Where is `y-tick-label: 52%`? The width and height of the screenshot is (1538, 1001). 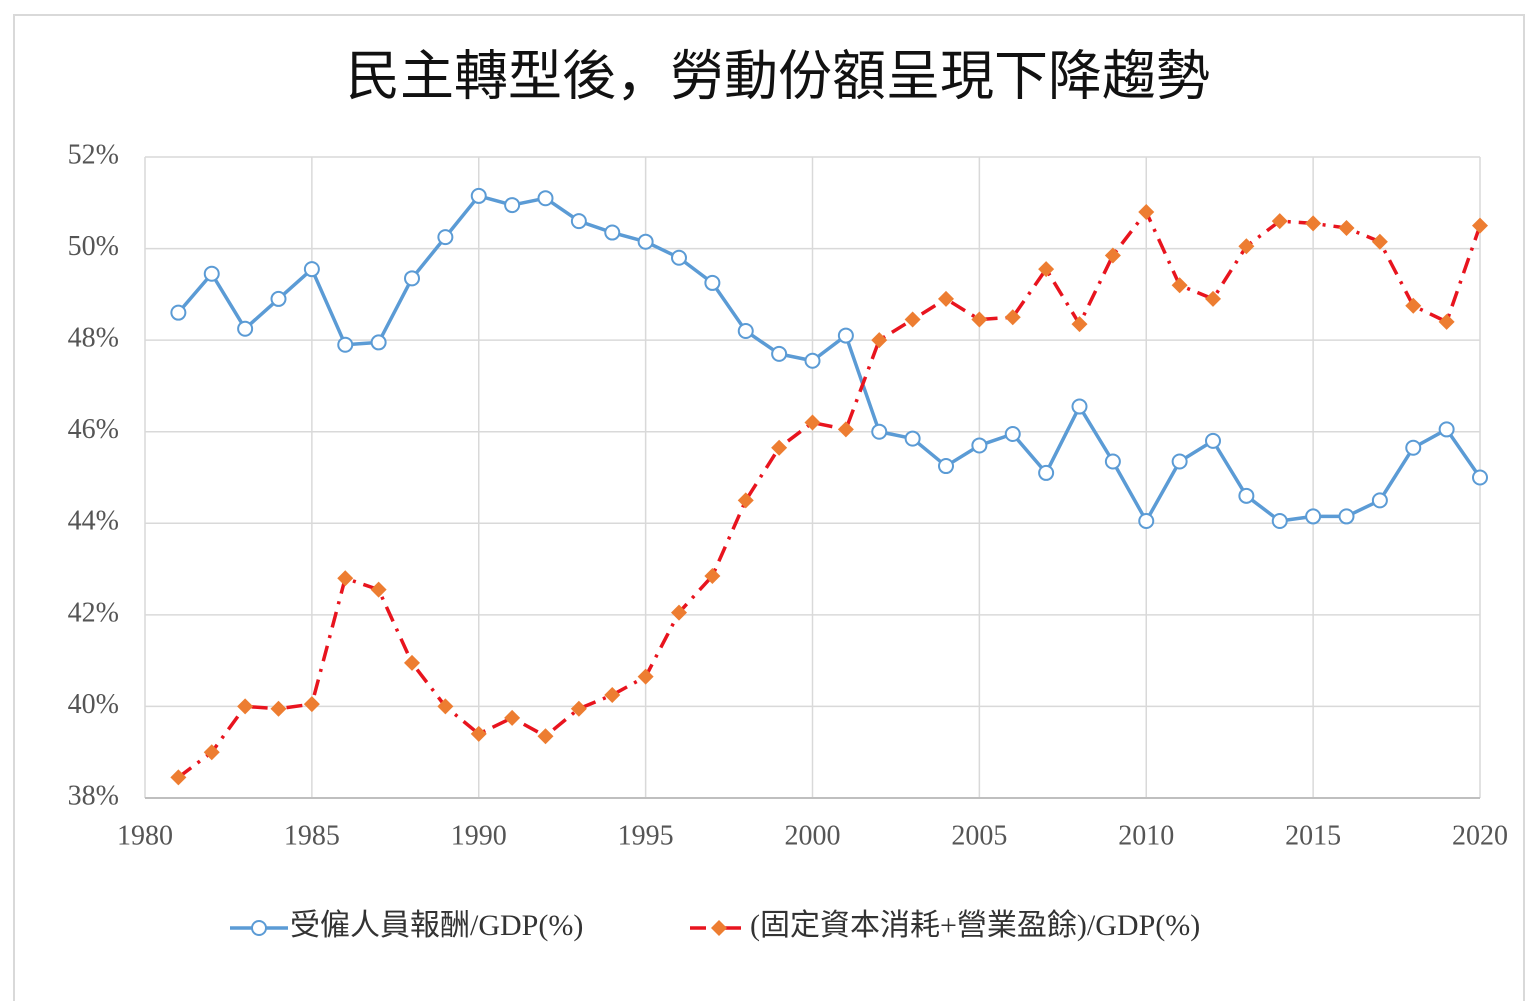
y-tick-label: 52% is located at coordinates (93, 154).